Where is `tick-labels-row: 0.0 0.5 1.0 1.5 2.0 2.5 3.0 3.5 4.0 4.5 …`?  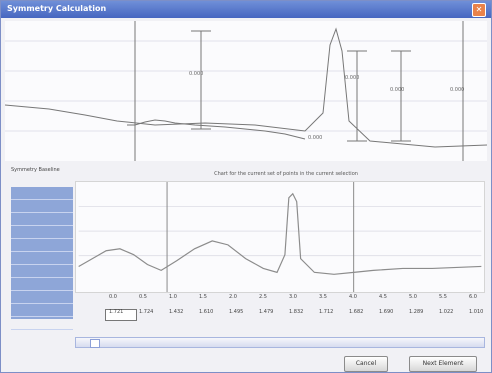
tick-labels-row: 0.0 0.5 1.0 1.5 2.0 2.5 3.0 3.5 4.0 4.5 … is located at coordinates (282, 299).